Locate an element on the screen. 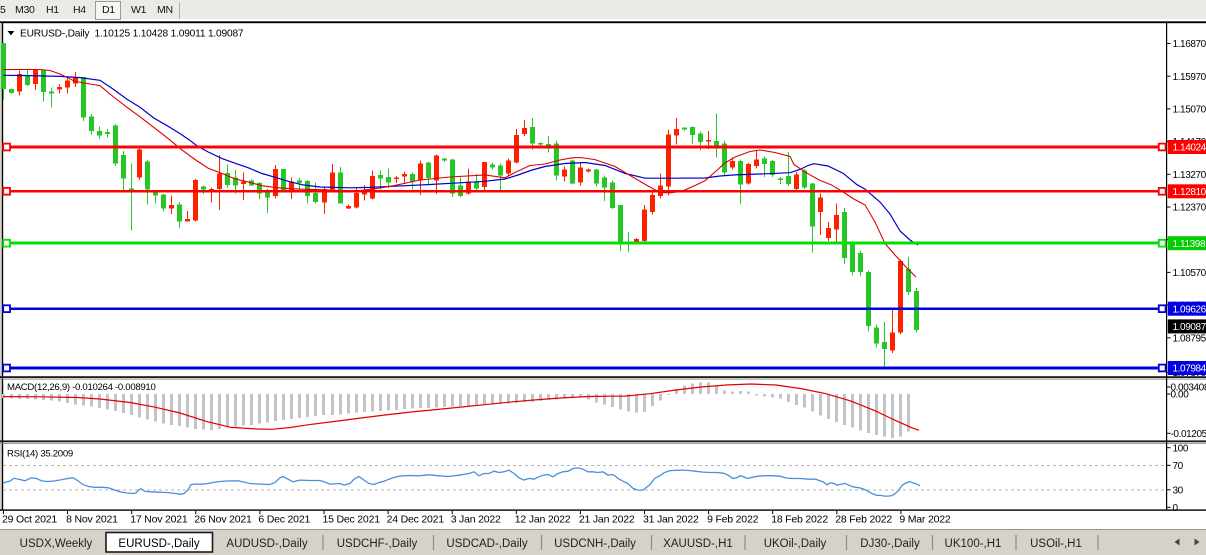 Image resolution: width=1206 pixels, height=555 pixels. svg-text: 21 Jan 2022 is located at coordinates (607, 520).